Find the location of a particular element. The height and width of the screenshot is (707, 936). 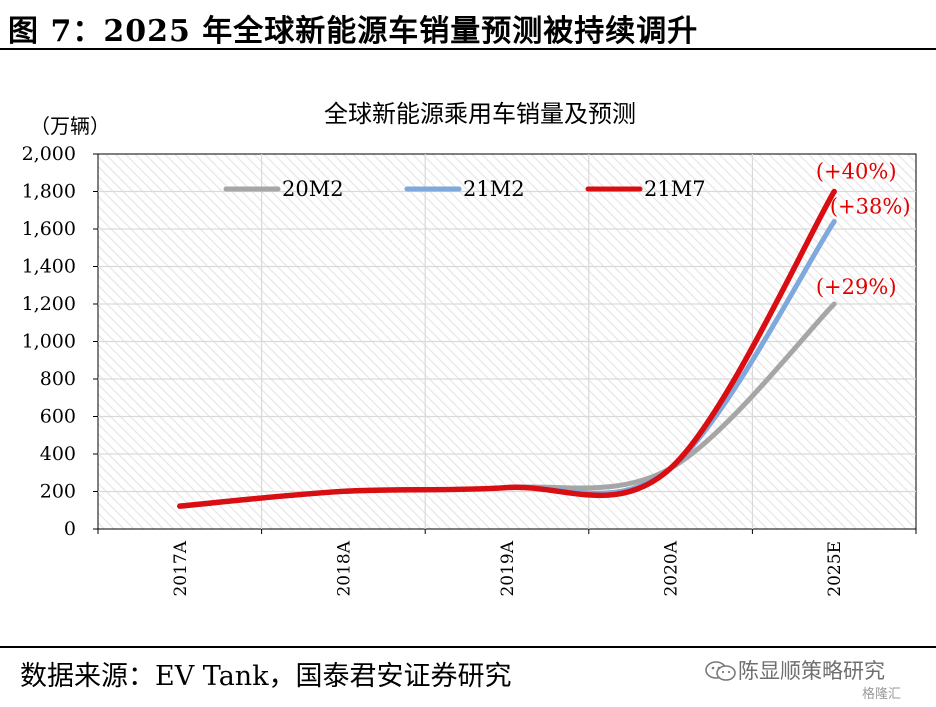

y-tick-label: 600 is located at coordinates (58, 417).